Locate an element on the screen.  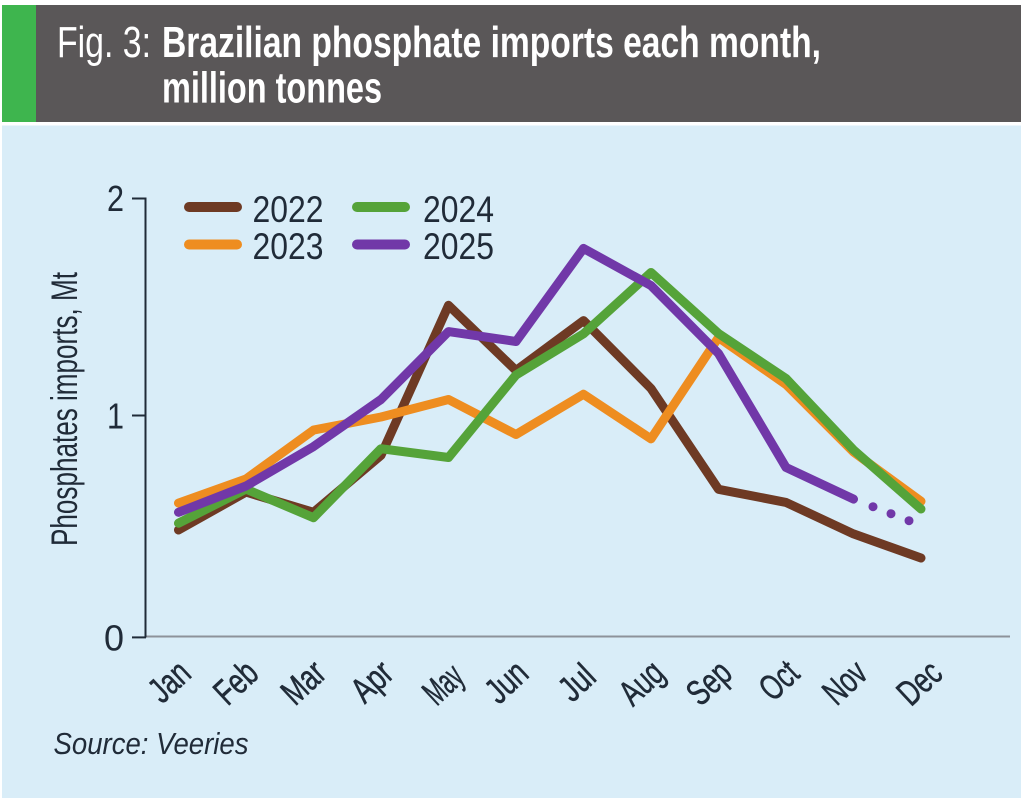
svg-text: 2022 is located at coordinates (288, 209).